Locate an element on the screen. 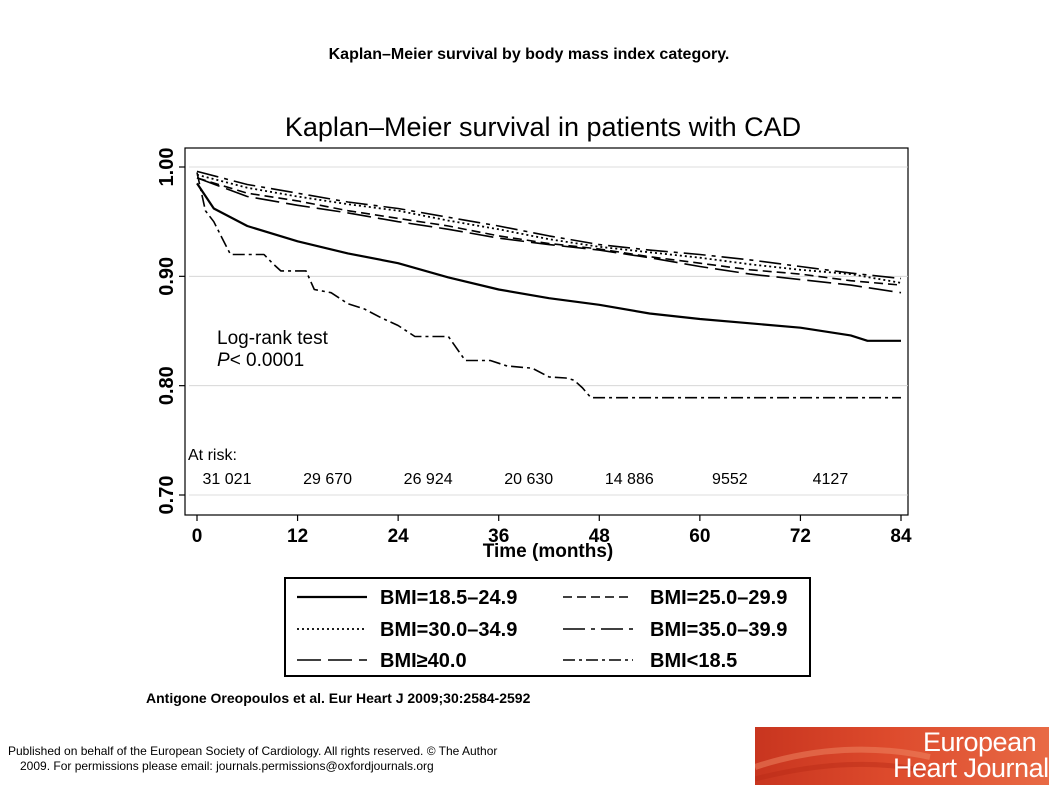 The height and width of the screenshot is (793, 1058). at-risk-values: 31 021 29 670 26 924 20 630 14 886 9552 4127 is located at coordinates (526, 479).